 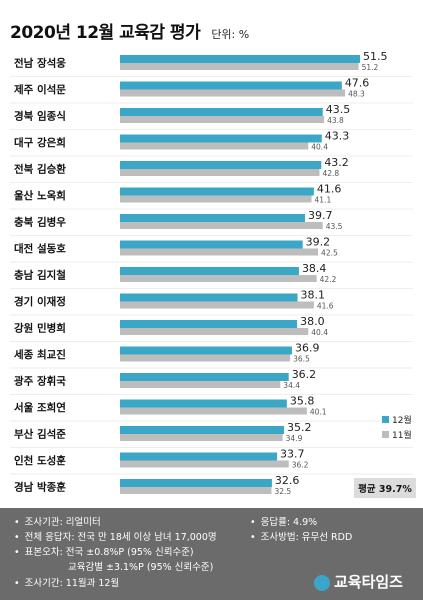 I want to click on category-label: 서울 조희연, so click(x=40, y=407).